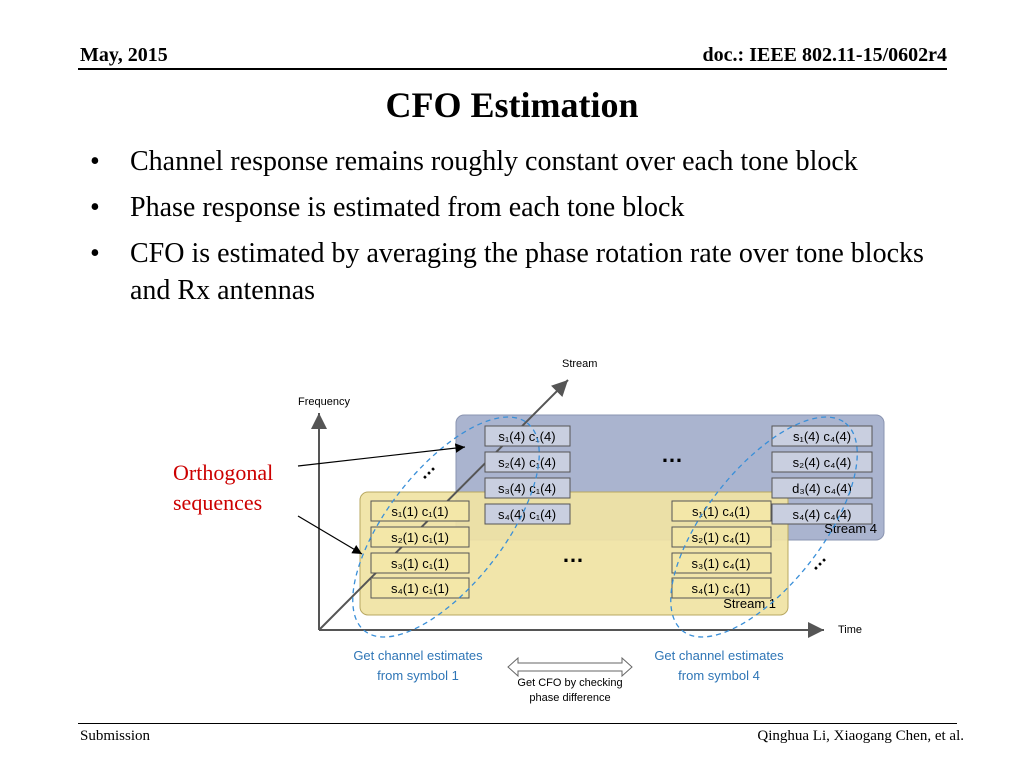 The width and height of the screenshot is (1024, 768). What do you see at coordinates (850, 528) in the screenshot?
I see `stream-4-label: Stream 4` at bounding box center [850, 528].